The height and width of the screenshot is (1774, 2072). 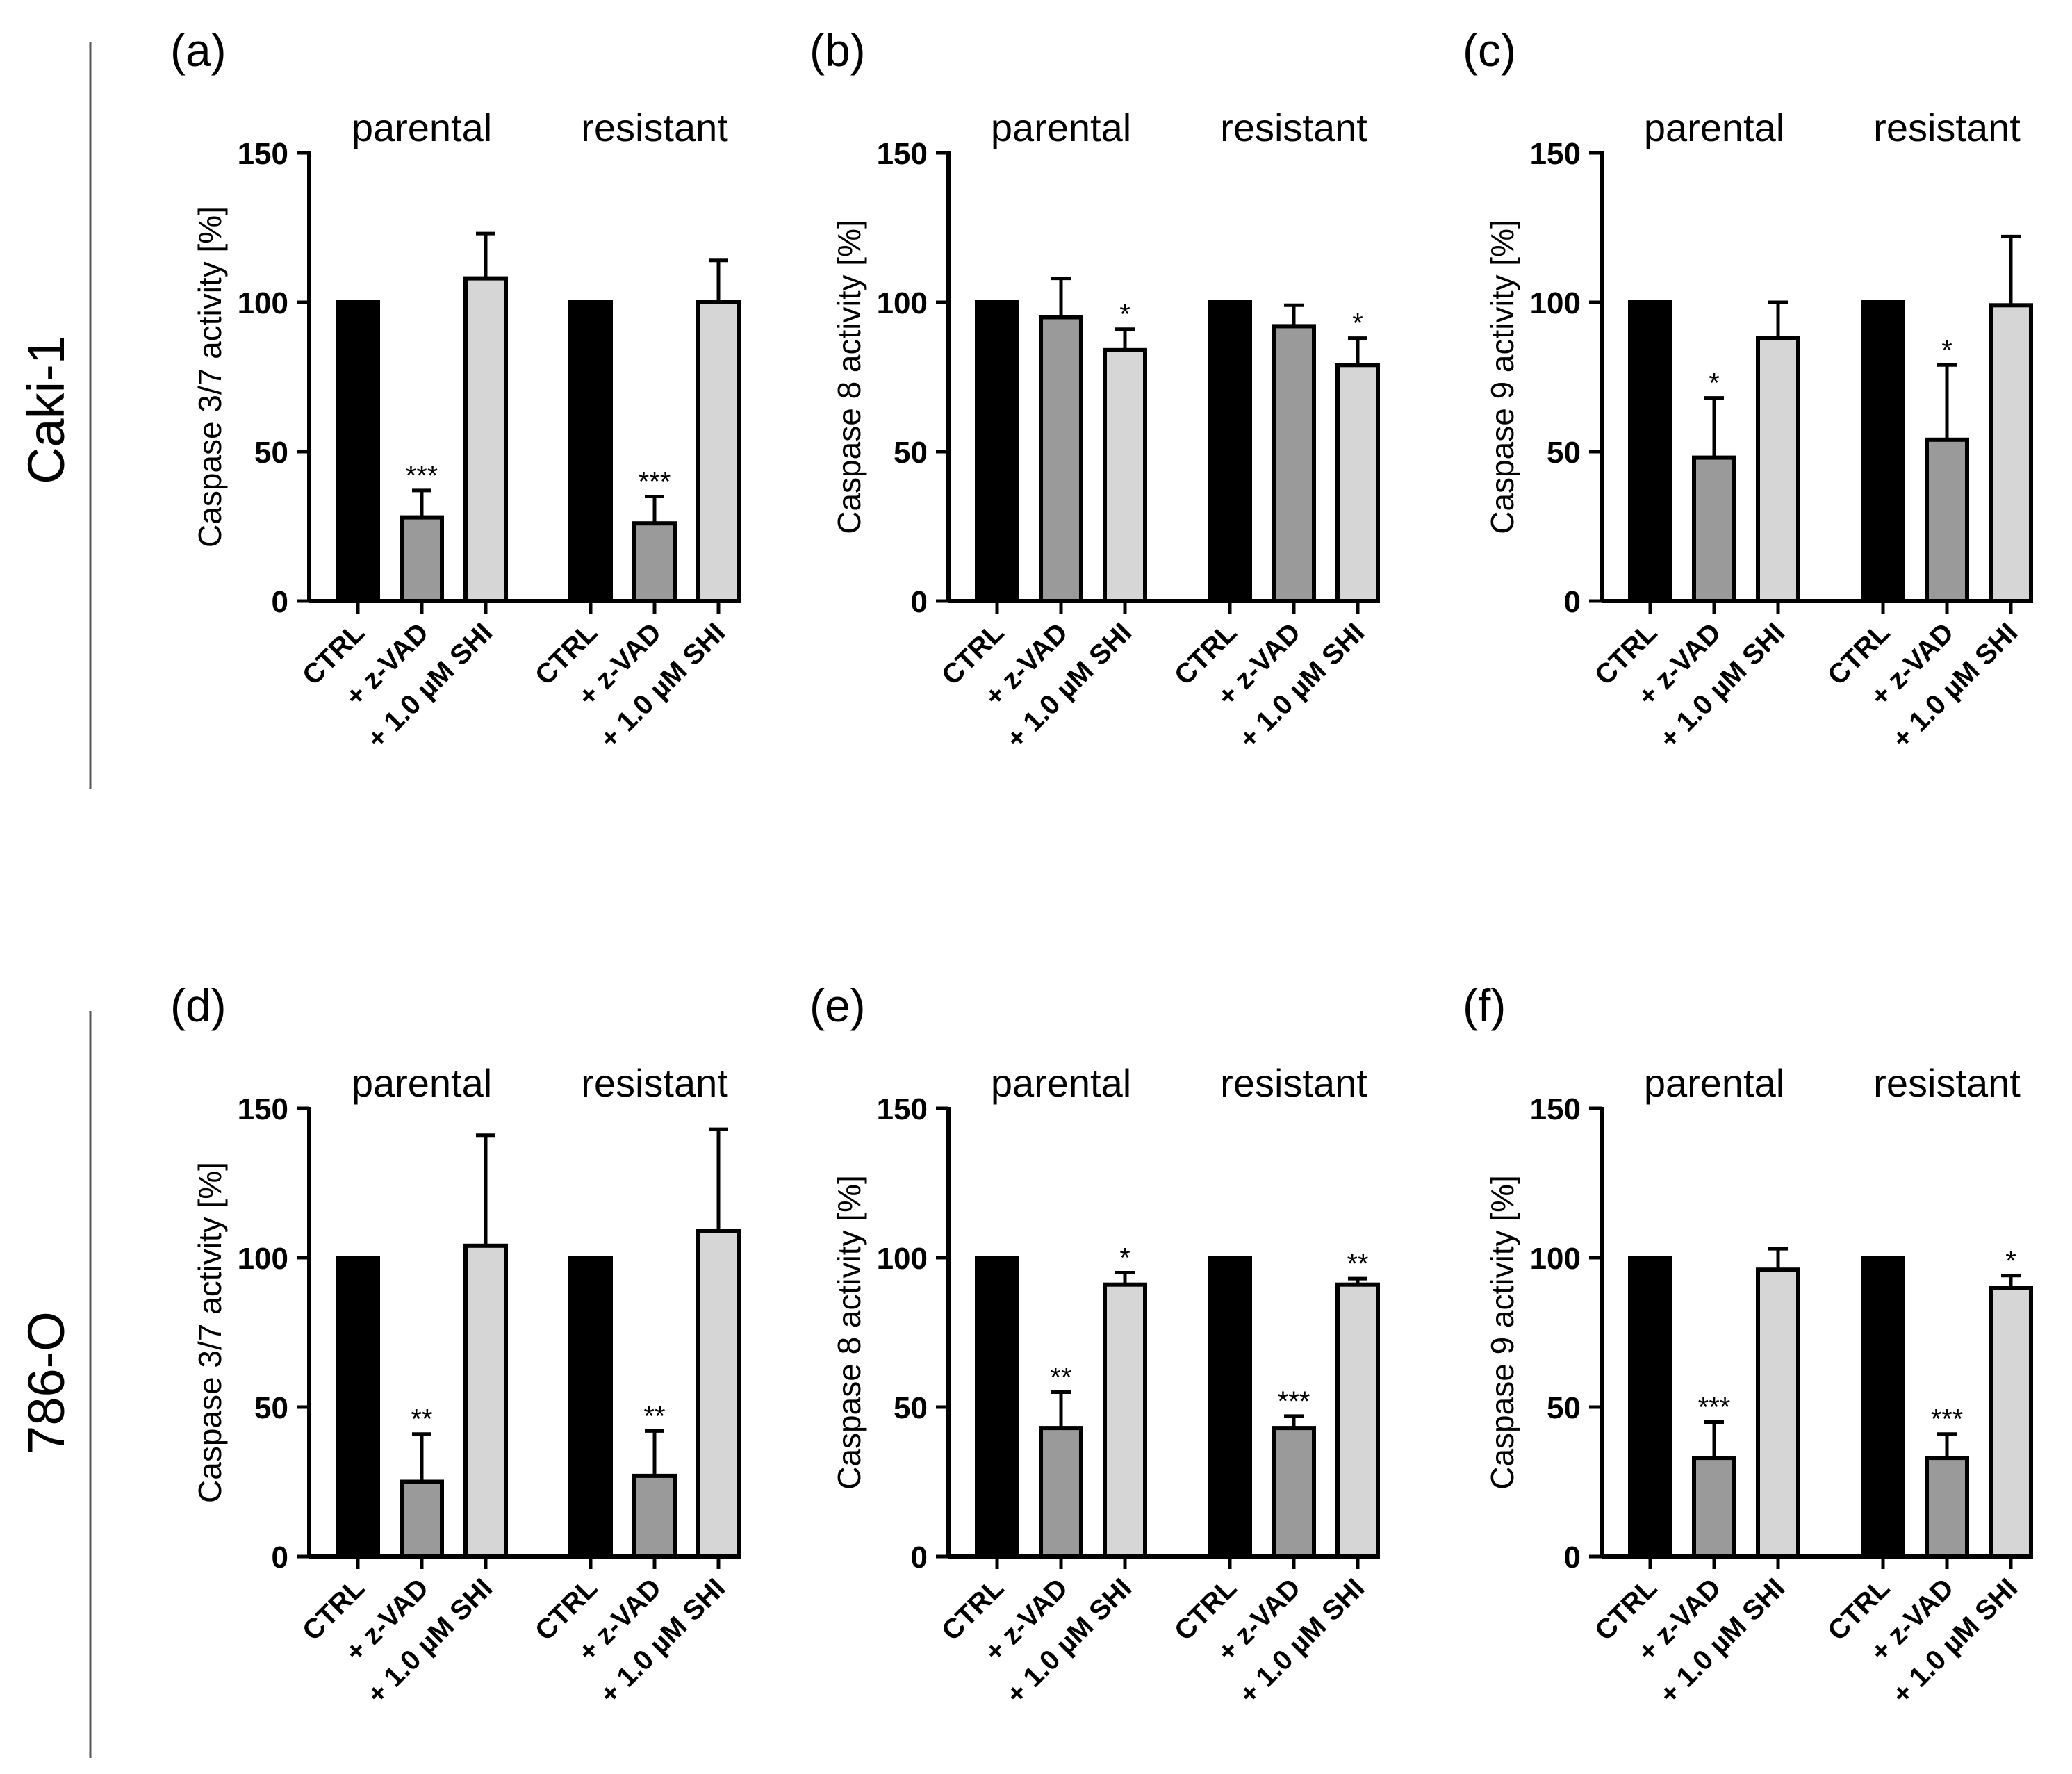 I want to click on row-label-caki-1: Caki-1, so click(x=46, y=410).